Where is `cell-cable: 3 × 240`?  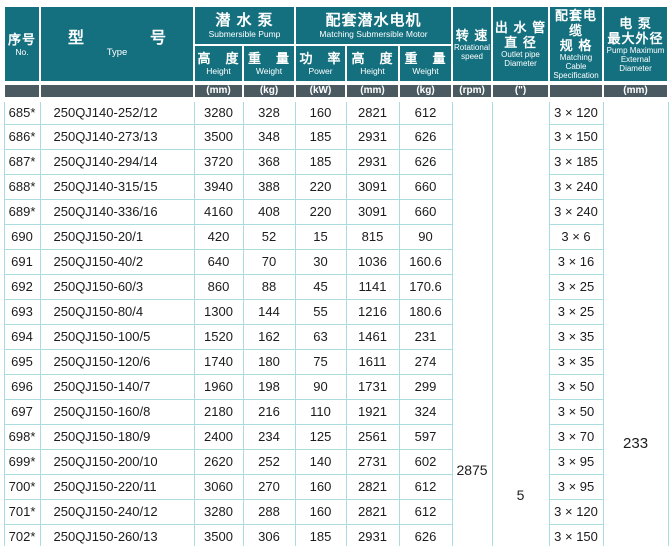 cell-cable: 3 × 240 is located at coordinates (576, 211).